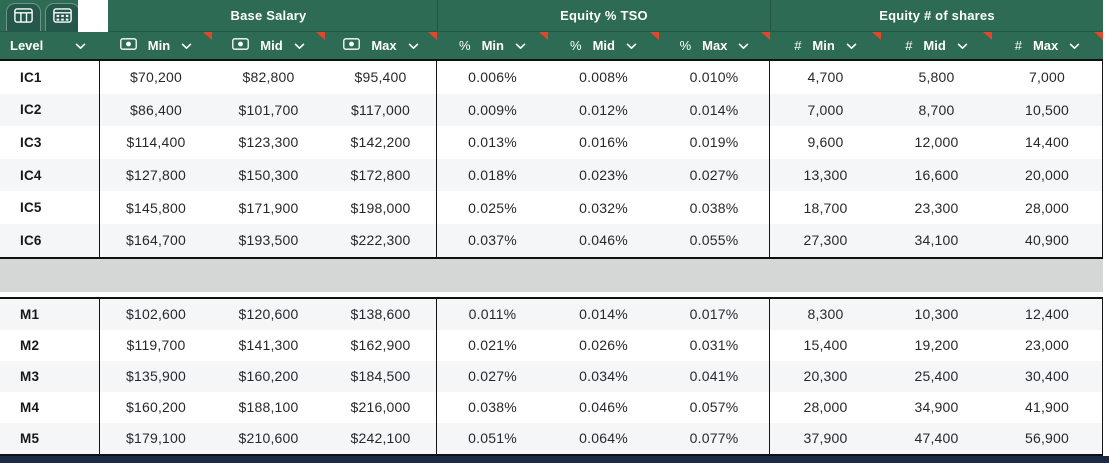  What do you see at coordinates (381, 407) in the screenshot?
I see `value-cell: $216,000` at bounding box center [381, 407].